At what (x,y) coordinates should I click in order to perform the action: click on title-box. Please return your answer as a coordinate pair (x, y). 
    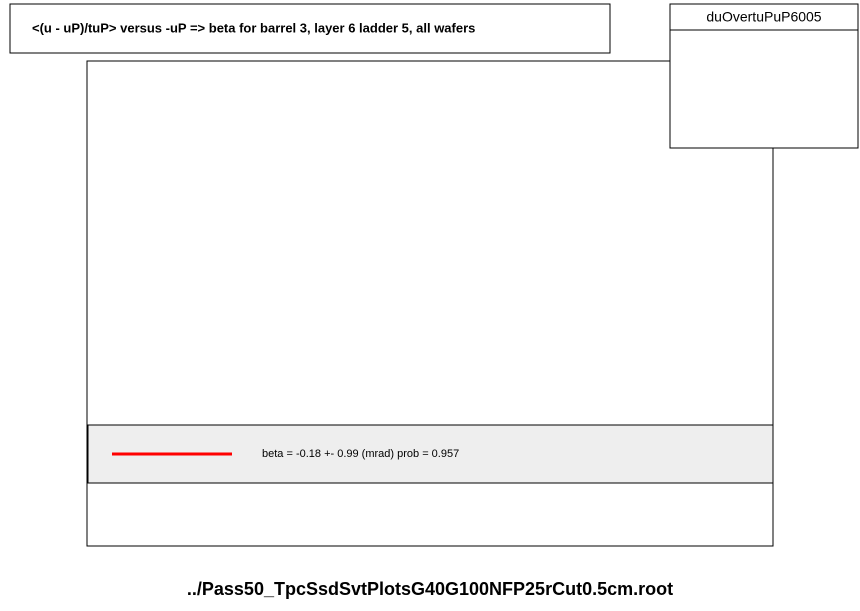
    Looking at the image, I should click on (310, 28).